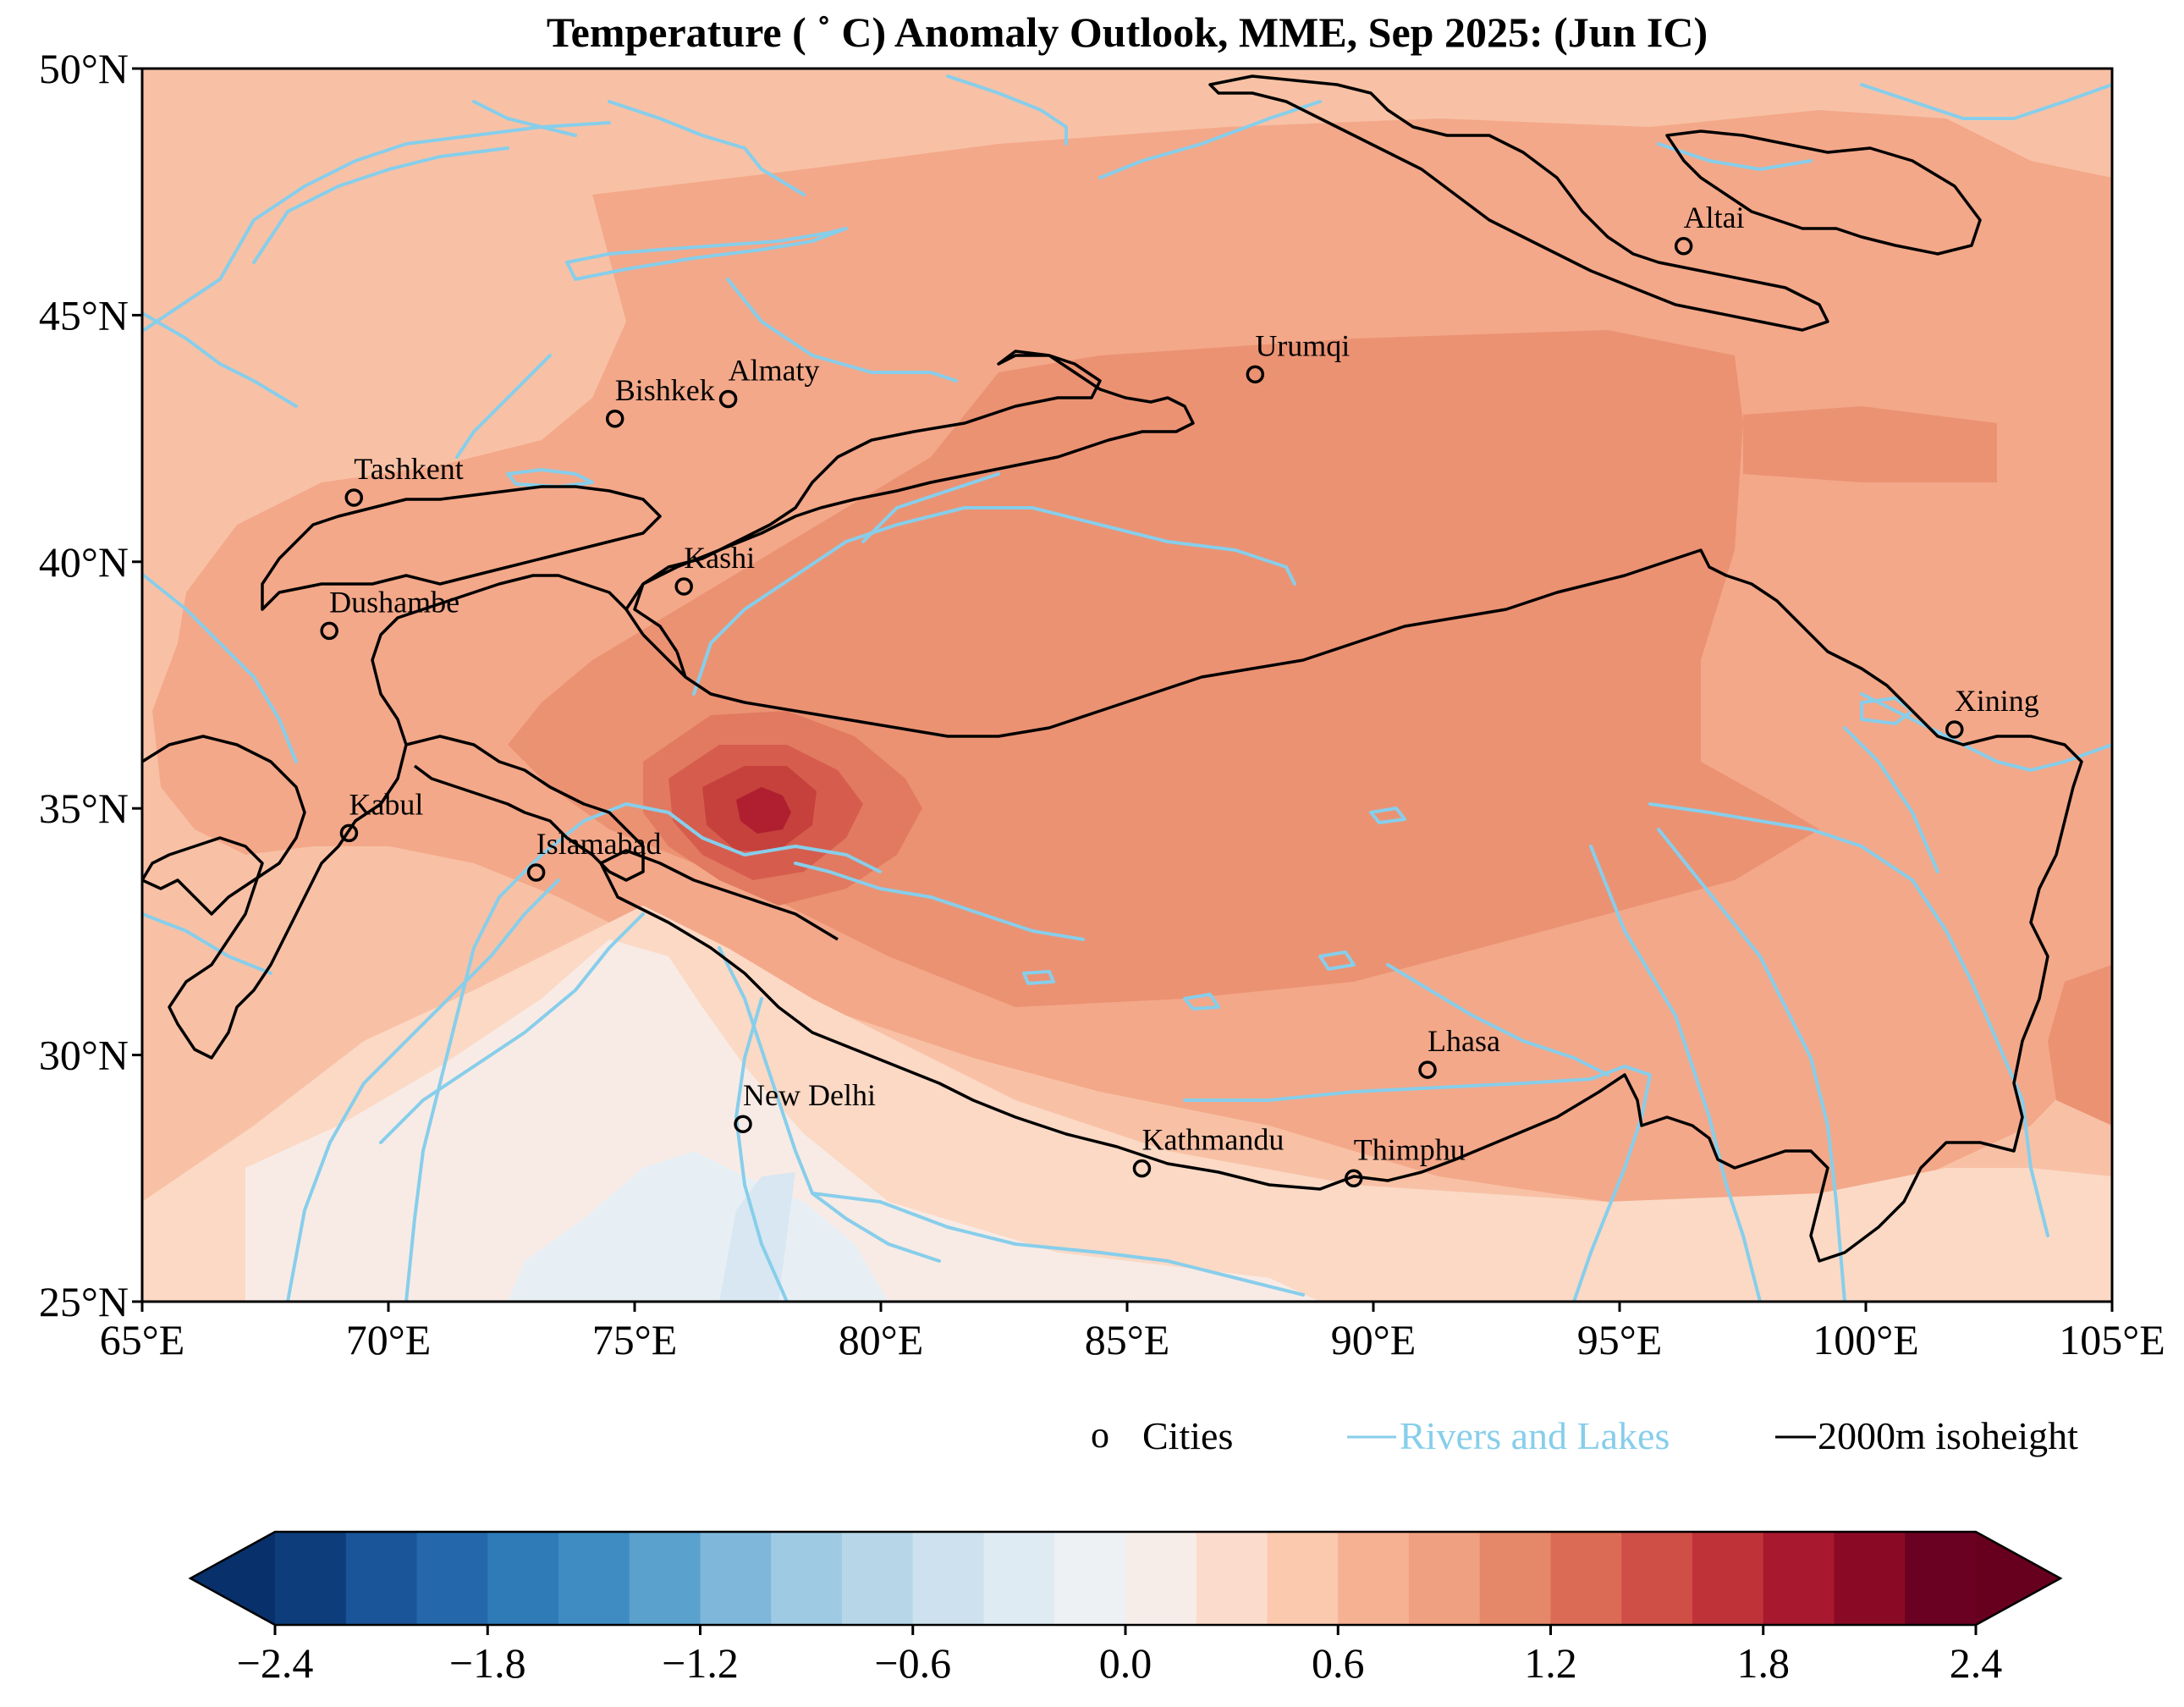 Image resolution: width=2184 pixels, height=1707 pixels. I want to click on isoheight-pamir-west, so click(414, 817).